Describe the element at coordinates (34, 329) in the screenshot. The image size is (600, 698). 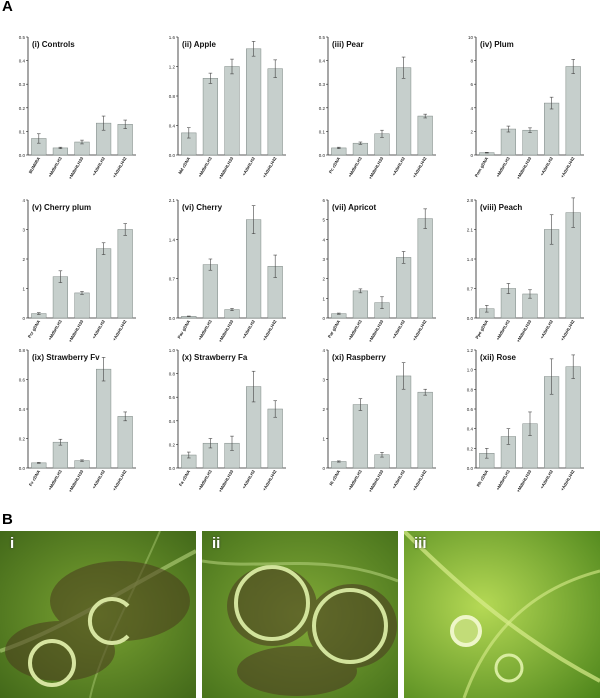
I see `category-label: Pcr gDNA` at that location.